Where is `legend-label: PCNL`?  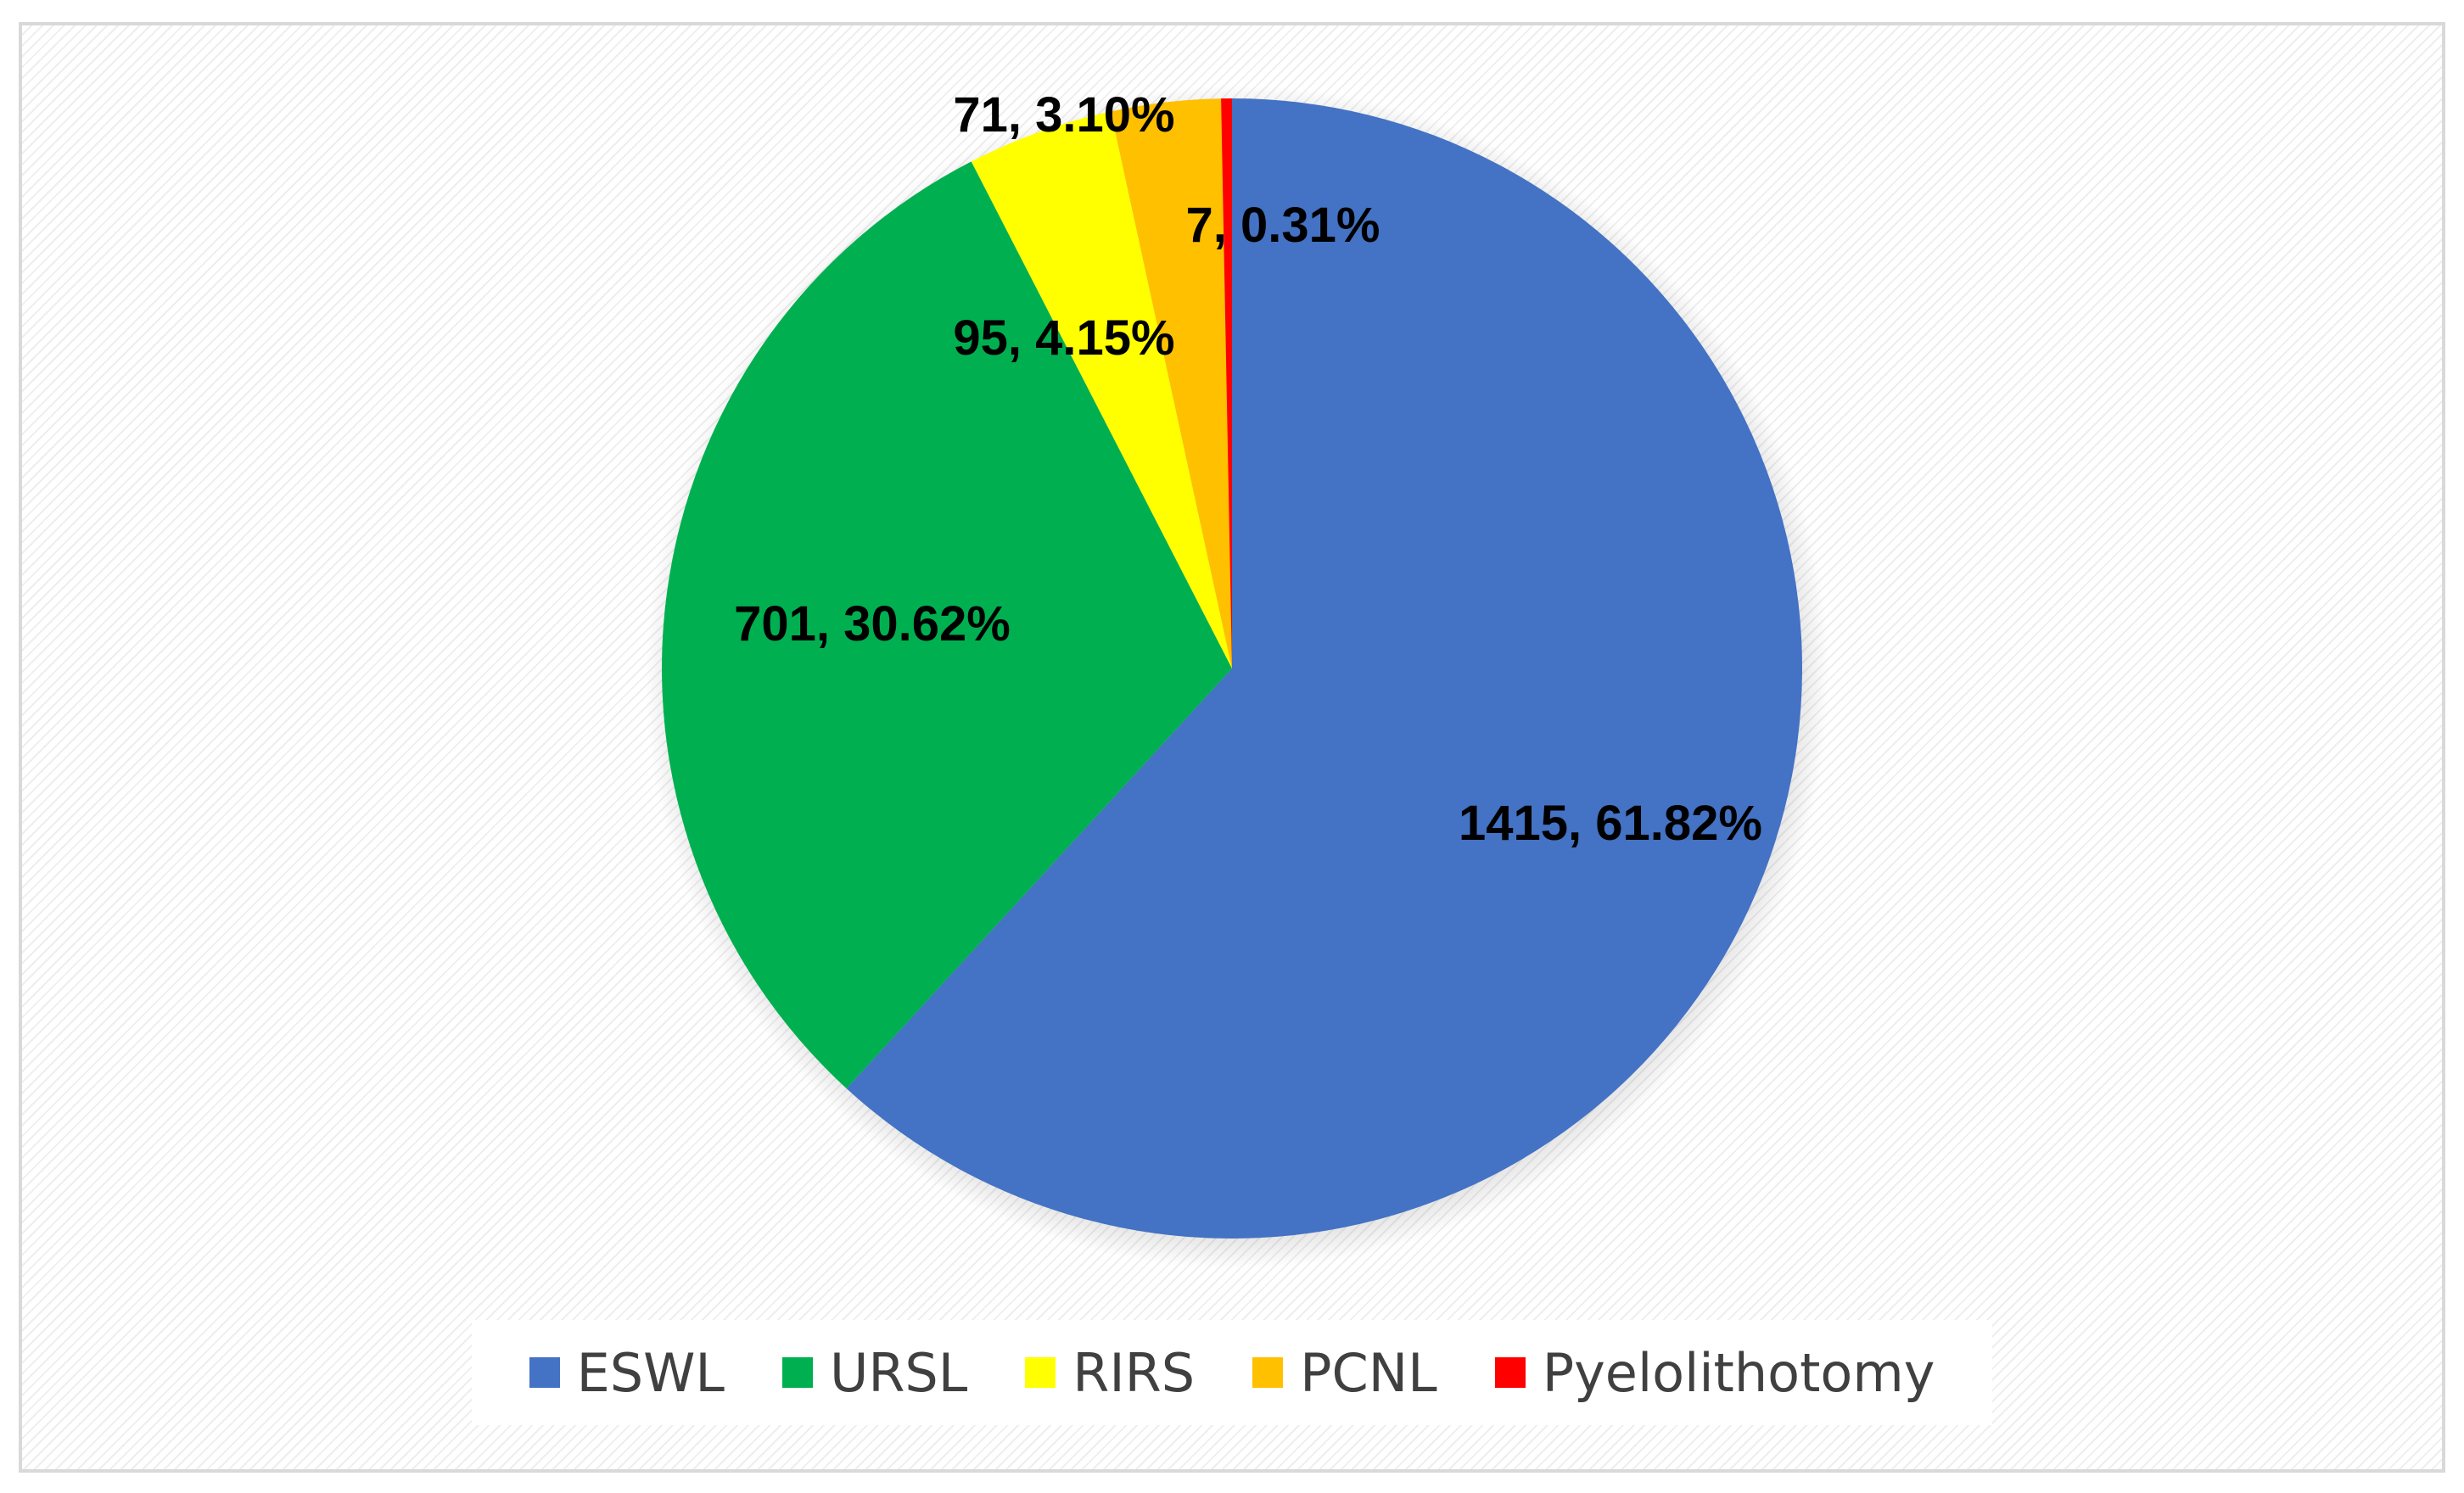 legend-label: PCNL is located at coordinates (1368, 1372).